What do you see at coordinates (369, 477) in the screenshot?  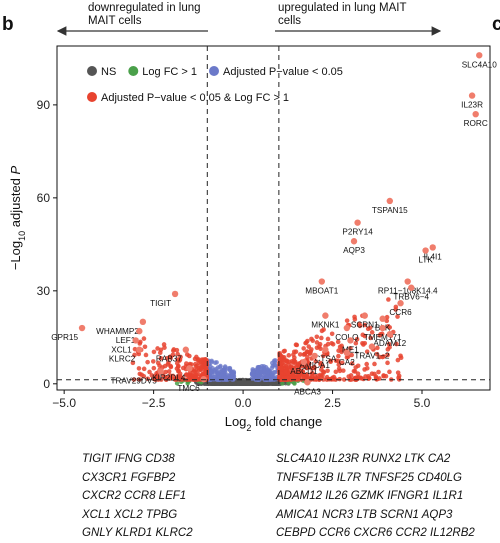 I see `gene-list-right-row: TNFSF13B IL7R TNFSF25 CD40LG` at bounding box center [369, 477].